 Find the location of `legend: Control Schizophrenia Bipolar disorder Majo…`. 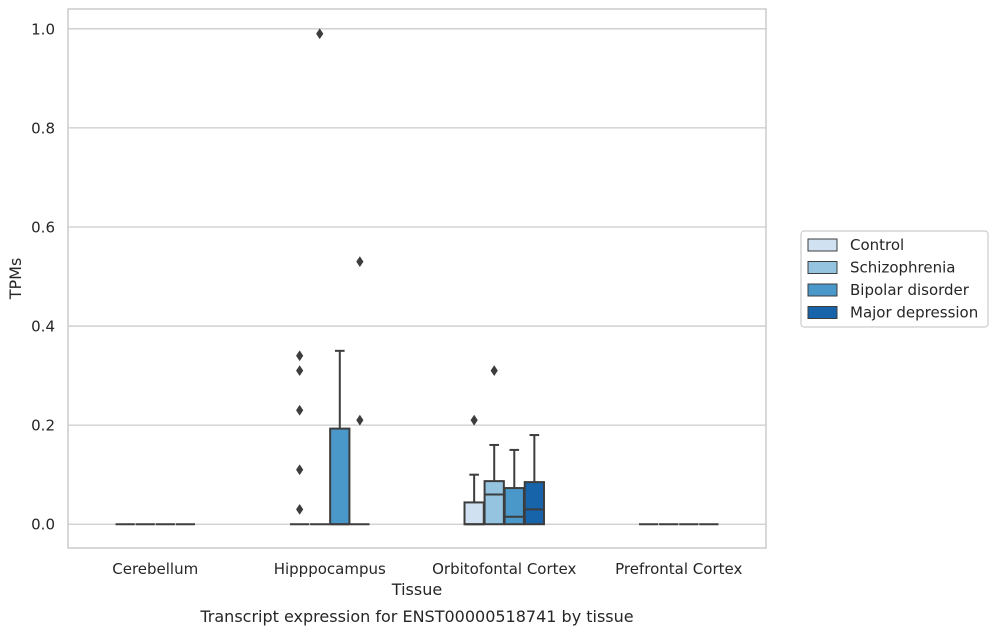

legend: Control Schizophrenia Bipolar disorder Majo… is located at coordinates (894, 279).